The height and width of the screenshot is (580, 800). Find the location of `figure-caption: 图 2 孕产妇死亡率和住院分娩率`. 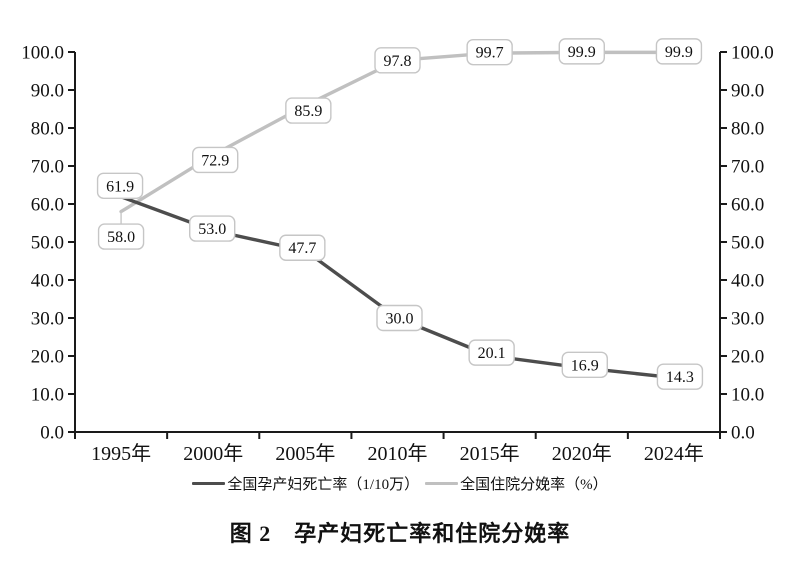

figure-caption: 图 2 孕产妇死亡率和住院分娩率 is located at coordinates (400, 533).